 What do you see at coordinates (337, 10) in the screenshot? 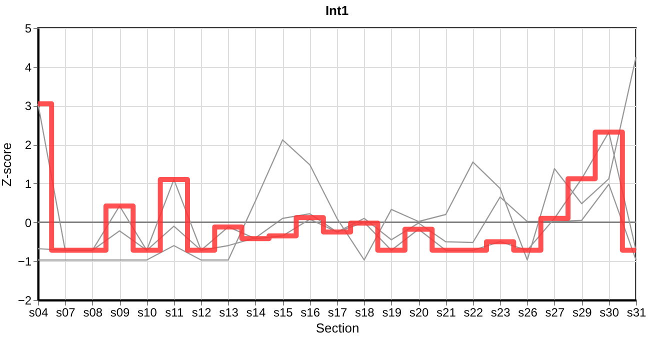
I see `chart-title: Int1` at bounding box center [337, 10].